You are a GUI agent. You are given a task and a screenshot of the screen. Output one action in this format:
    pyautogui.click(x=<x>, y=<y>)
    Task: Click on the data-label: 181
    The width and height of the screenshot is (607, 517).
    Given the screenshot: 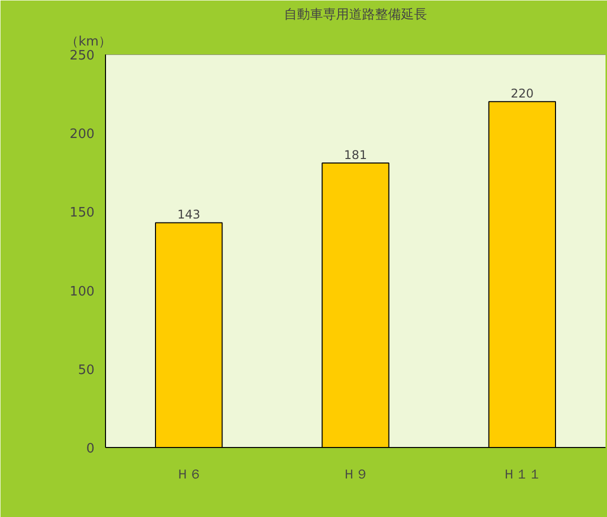 What is the action you would take?
    pyautogui.click(x=355, y=155)
    